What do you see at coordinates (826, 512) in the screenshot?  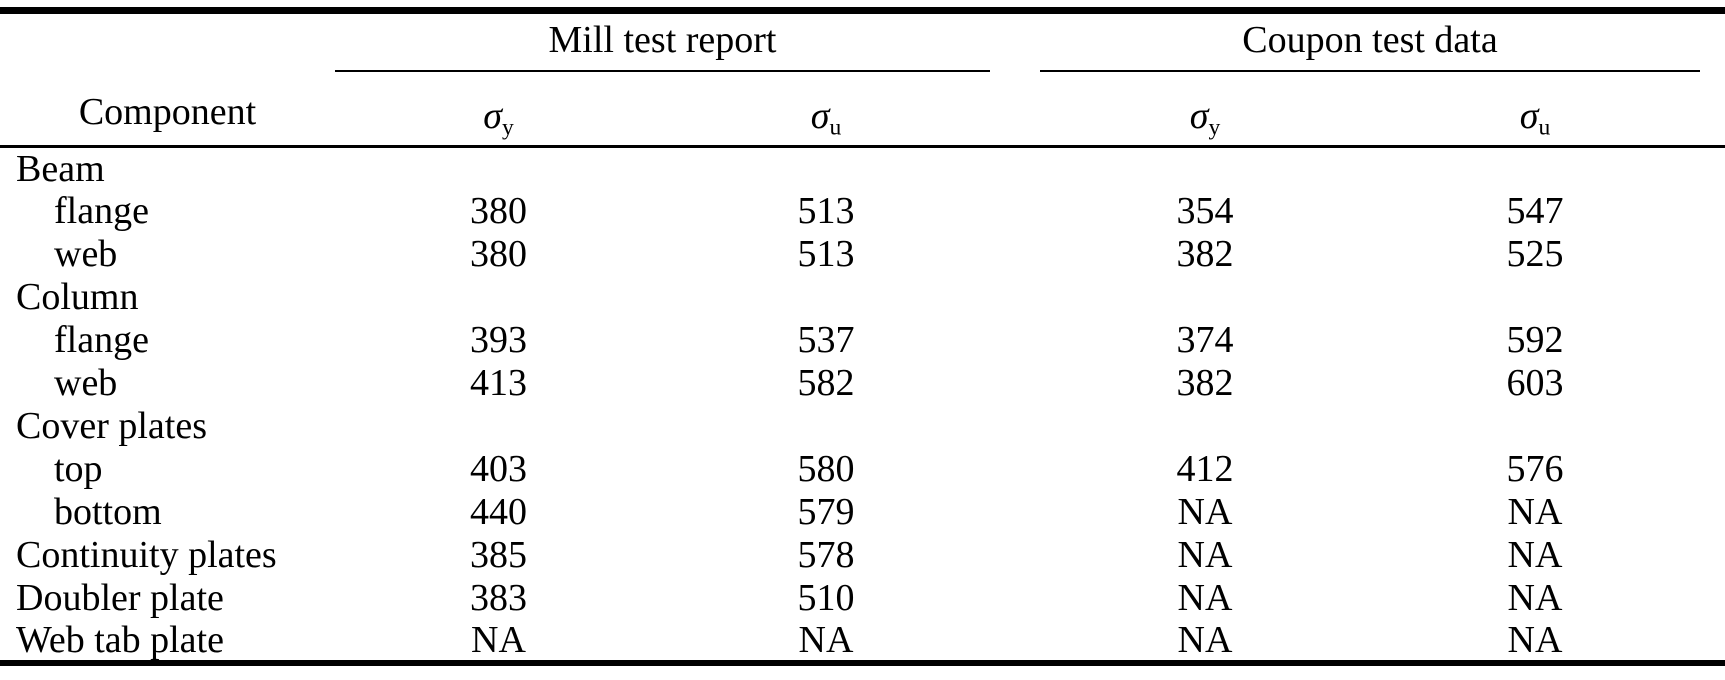 I see `data-cell: 579` at bounding box center [826, 512].